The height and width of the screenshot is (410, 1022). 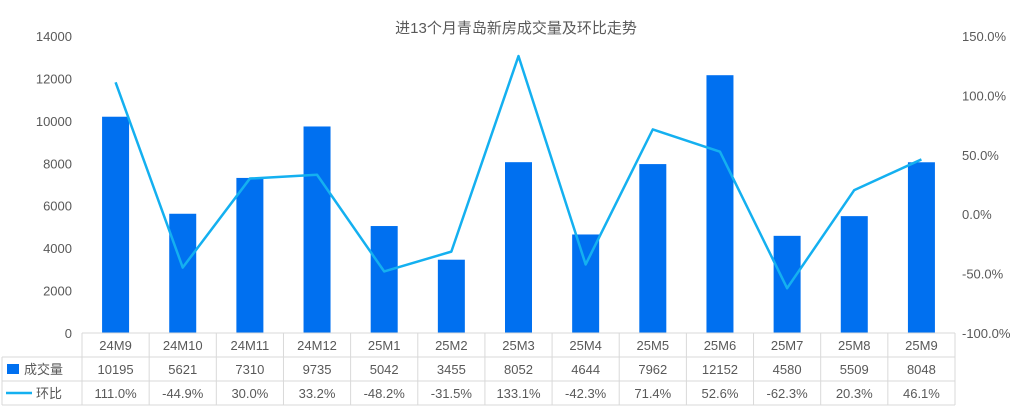 I want to click on x-tick-label: 24M10, so click(x=183, y=345).